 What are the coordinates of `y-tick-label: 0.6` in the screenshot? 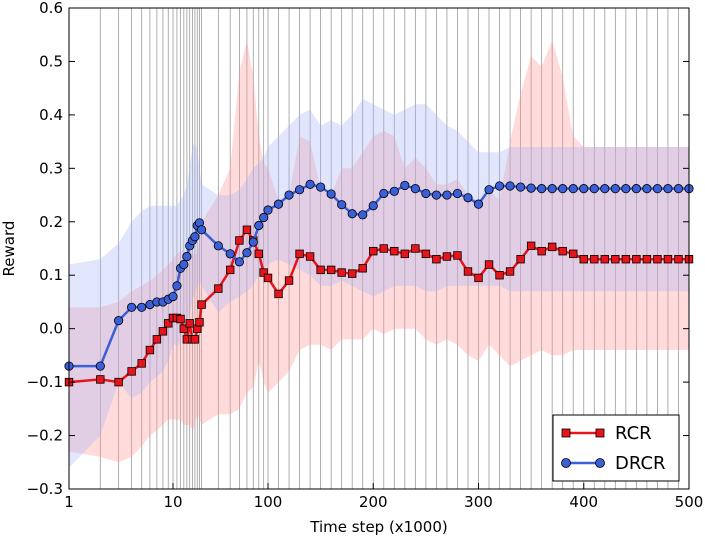 It's located at (51, 8).